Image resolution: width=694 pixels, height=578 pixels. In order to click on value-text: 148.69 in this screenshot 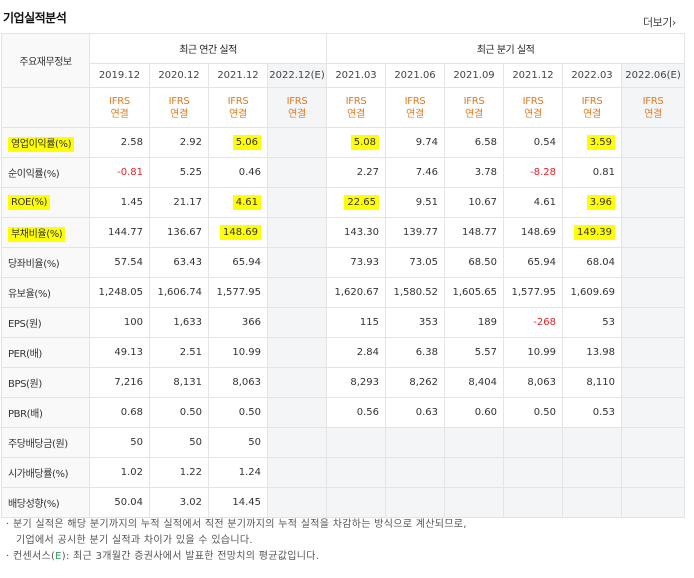, I will do `click(240, 232)`.